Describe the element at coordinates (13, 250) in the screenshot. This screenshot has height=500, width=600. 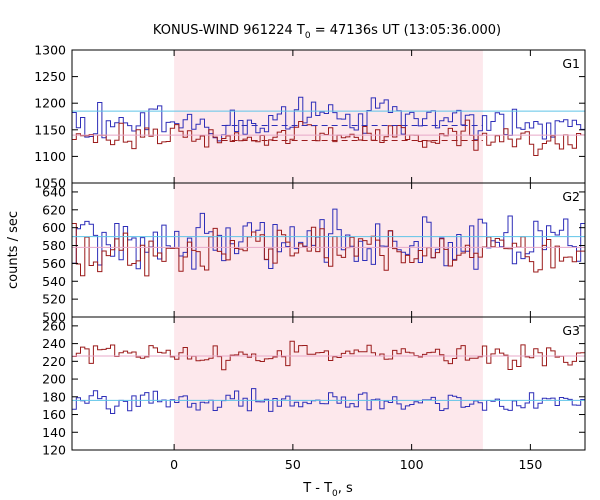
I see `y-axis-label: counts / sec` at that location.